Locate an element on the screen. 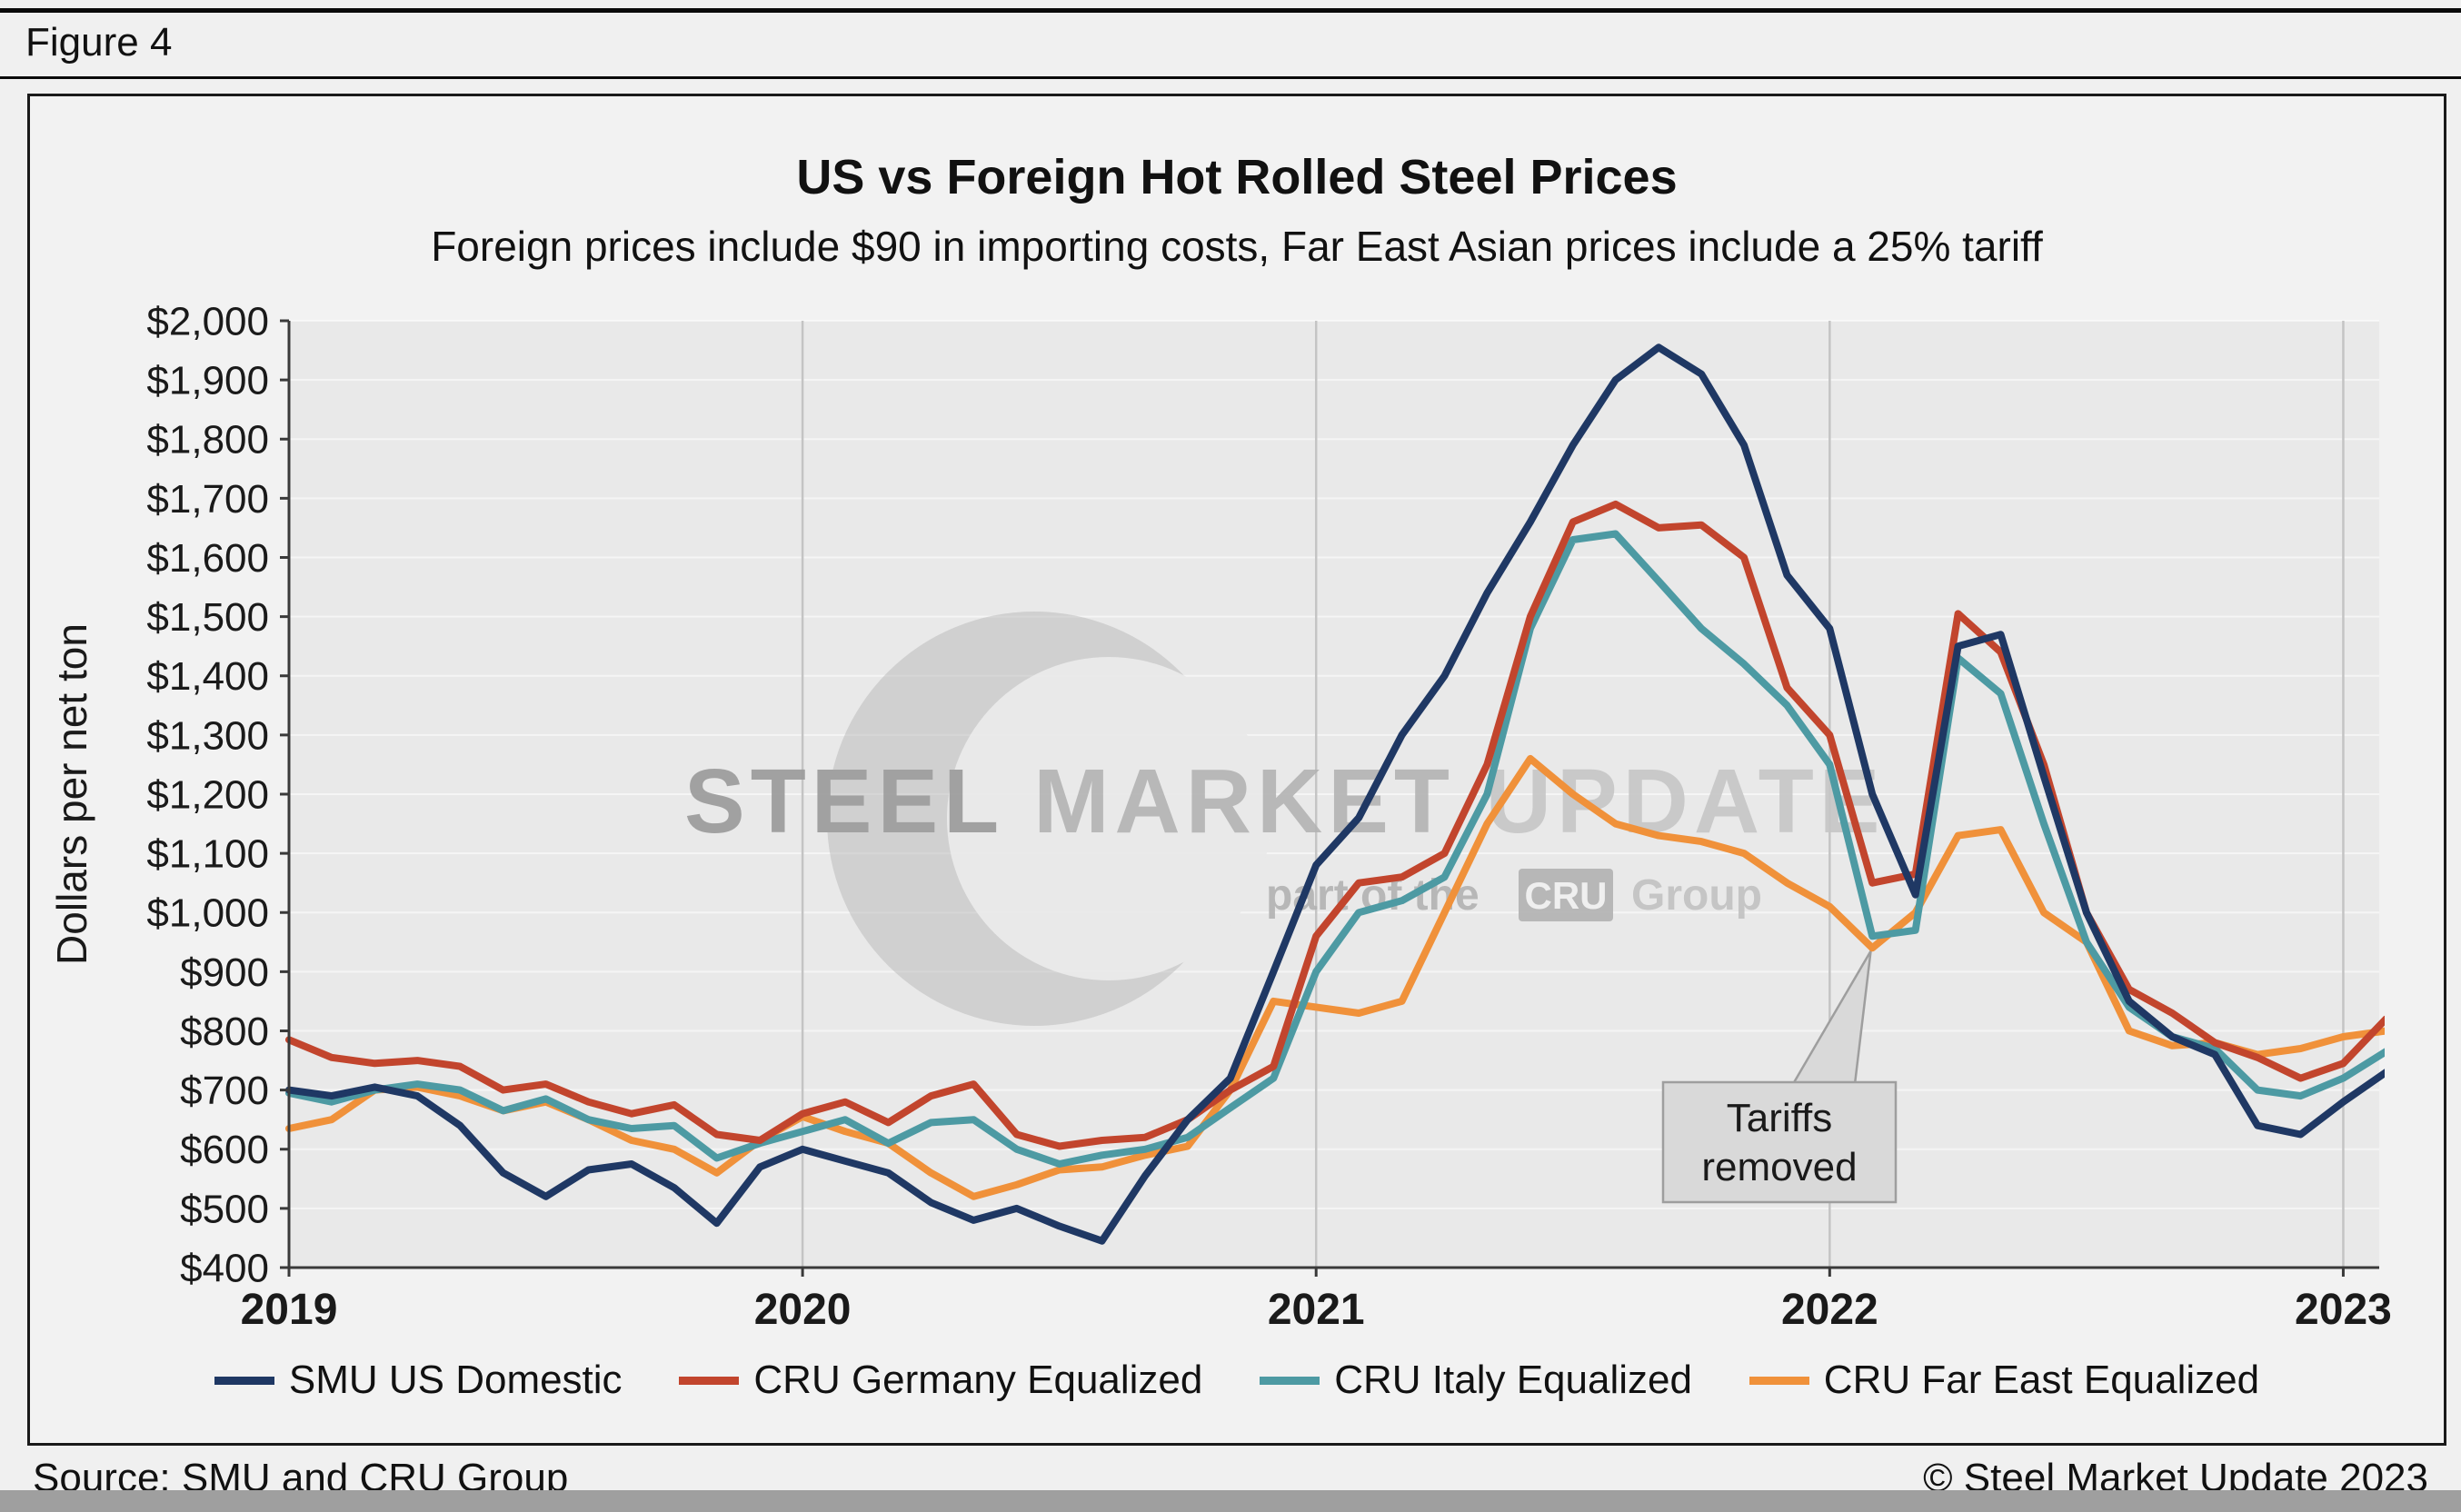 This screenshot has width=2461, height=1512. svg-text: $900 is located at coordinates (224, 972).